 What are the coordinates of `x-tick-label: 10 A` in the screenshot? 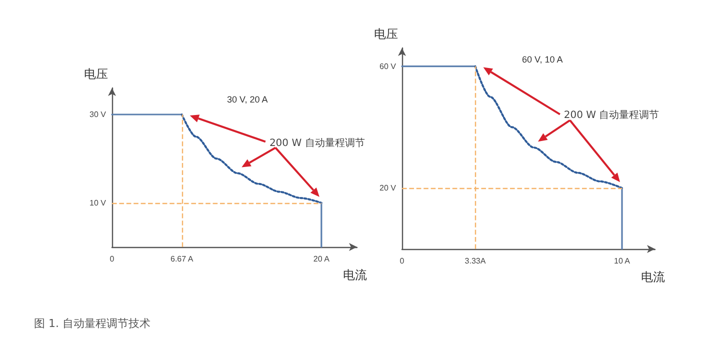 It's located at (622, 261).